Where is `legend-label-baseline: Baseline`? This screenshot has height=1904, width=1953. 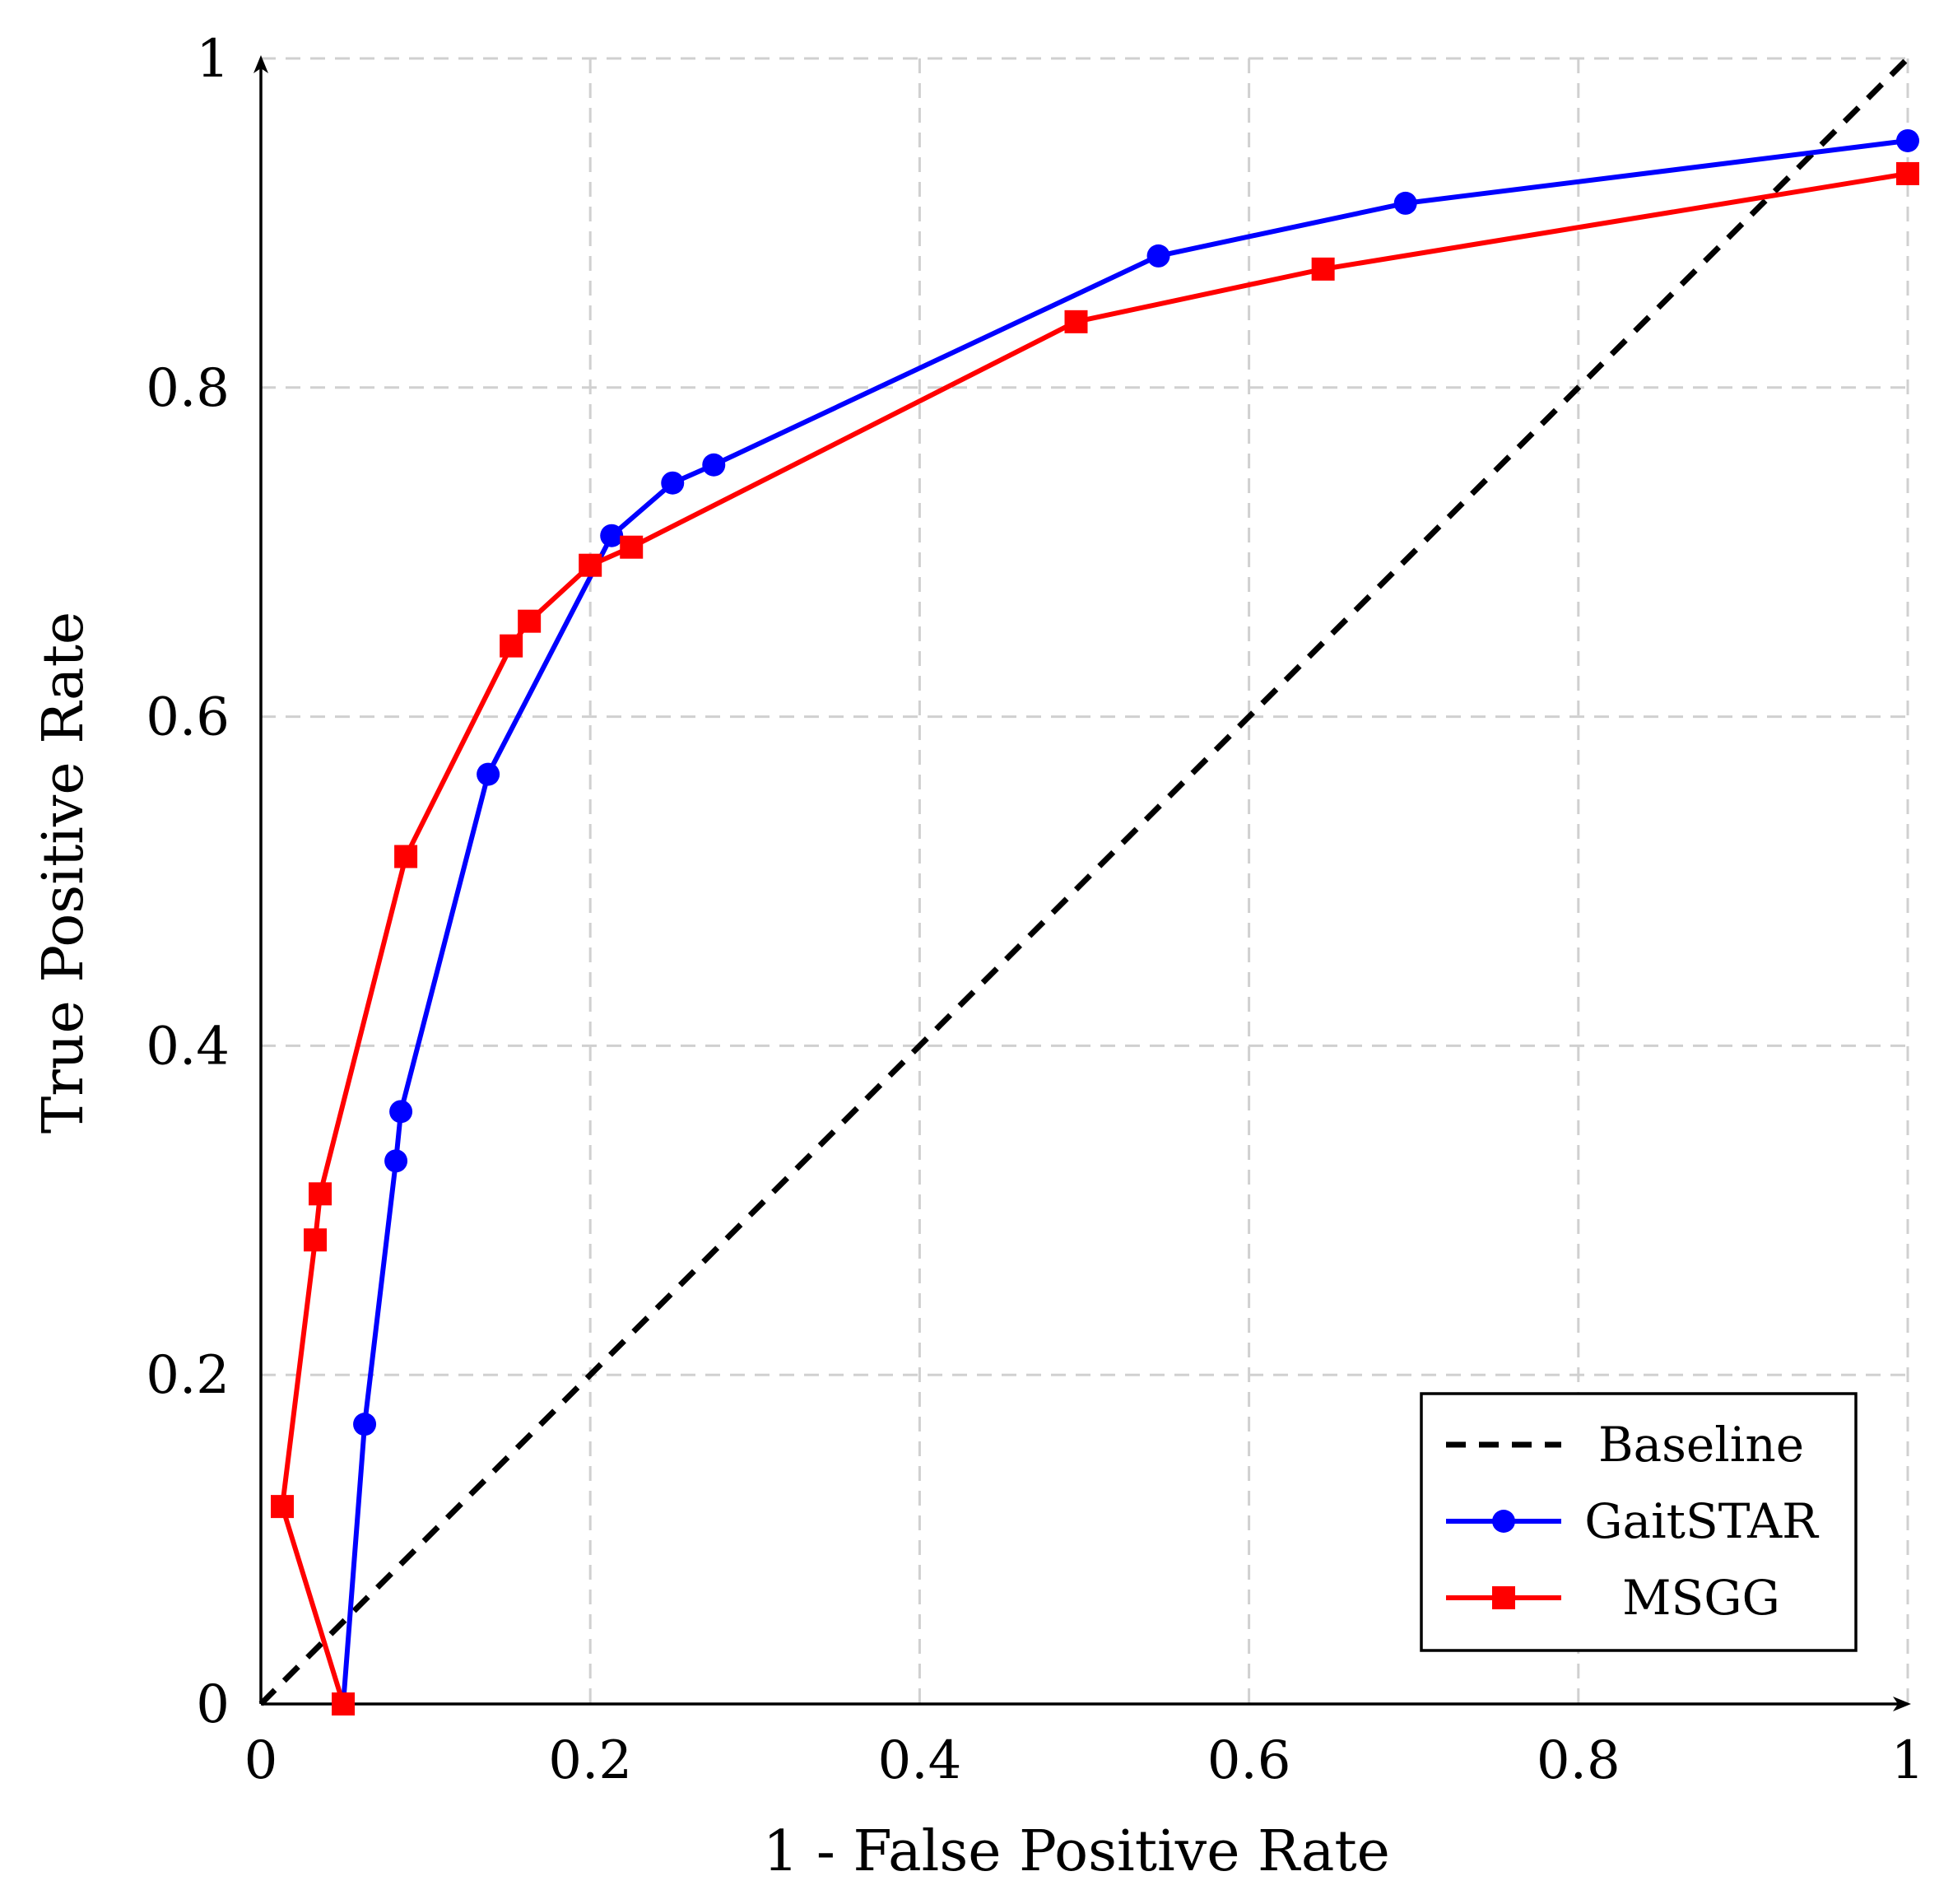
legend-label-baseline: Baseline is located at coordinates (1701, 1445).